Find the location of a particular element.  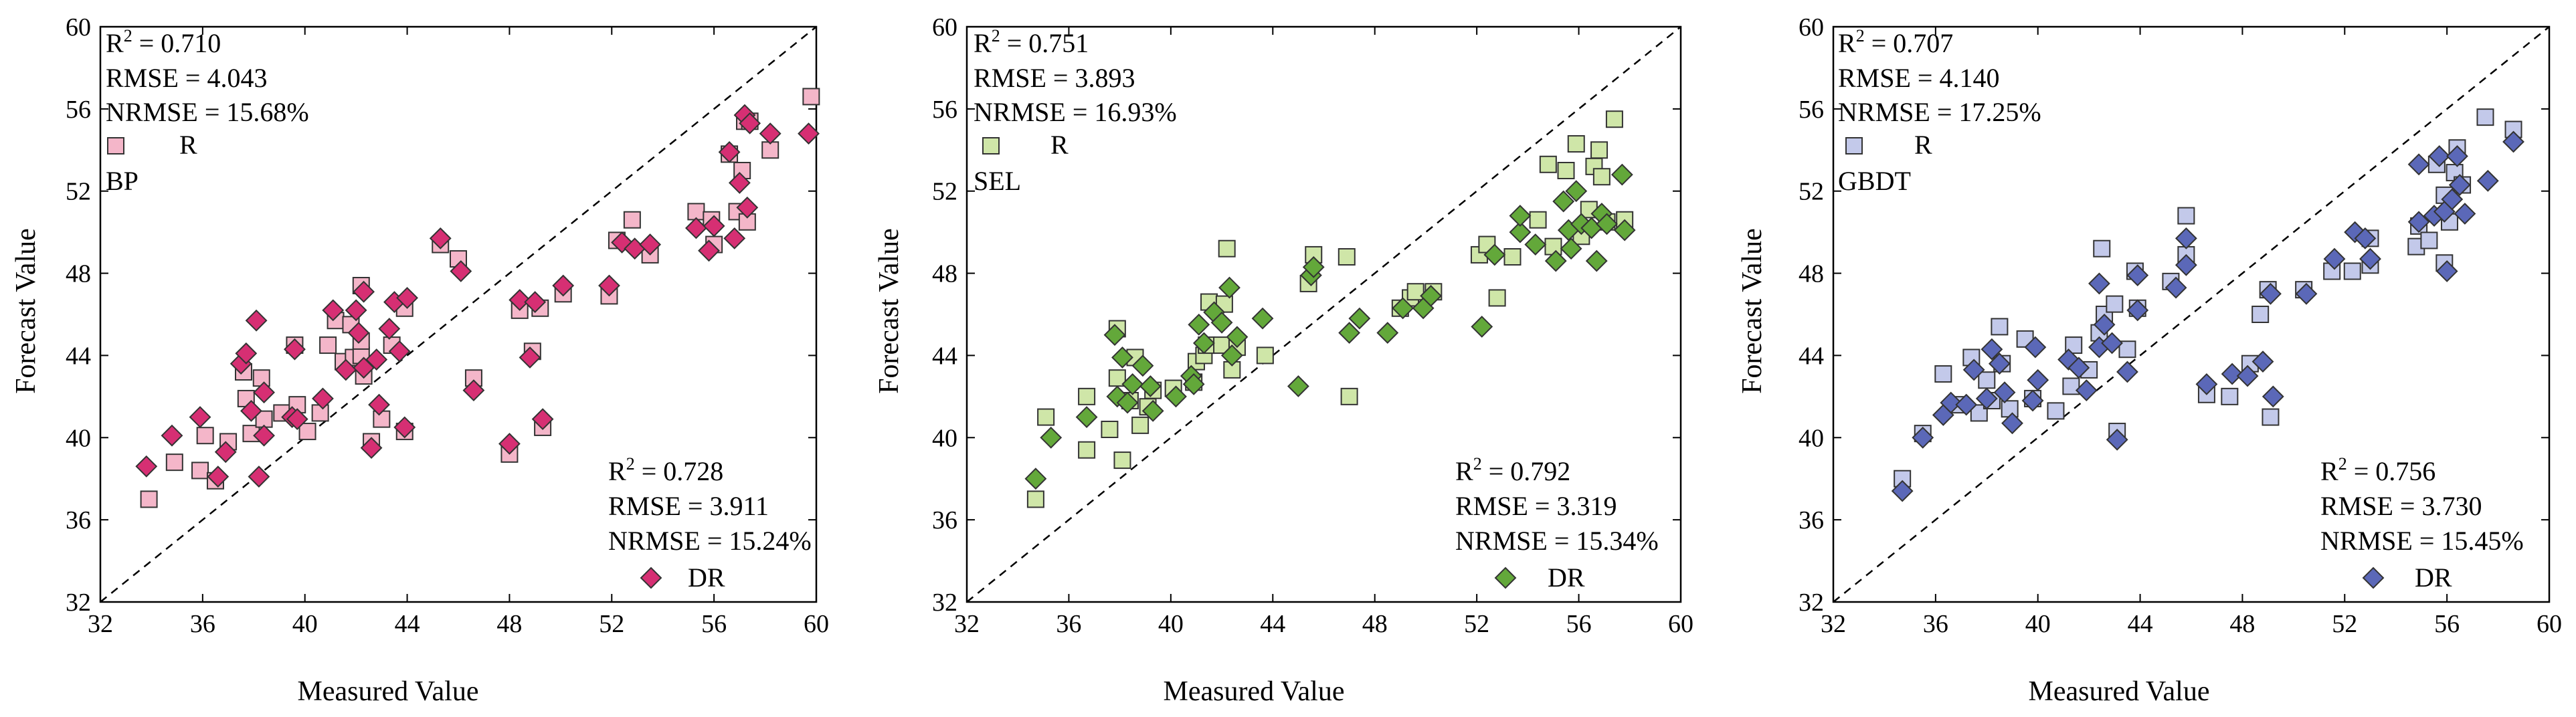

y-tick-label: 40 is located at coordinates (78, 438).